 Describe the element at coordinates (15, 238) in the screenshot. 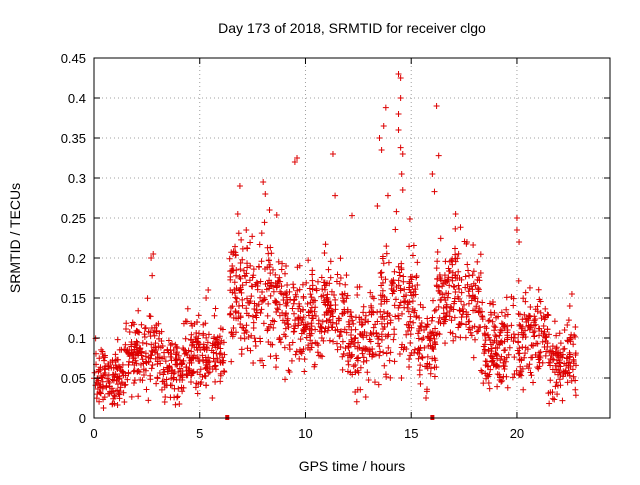

I see `y-axis-label: SRMTID / TECUs` at that location.